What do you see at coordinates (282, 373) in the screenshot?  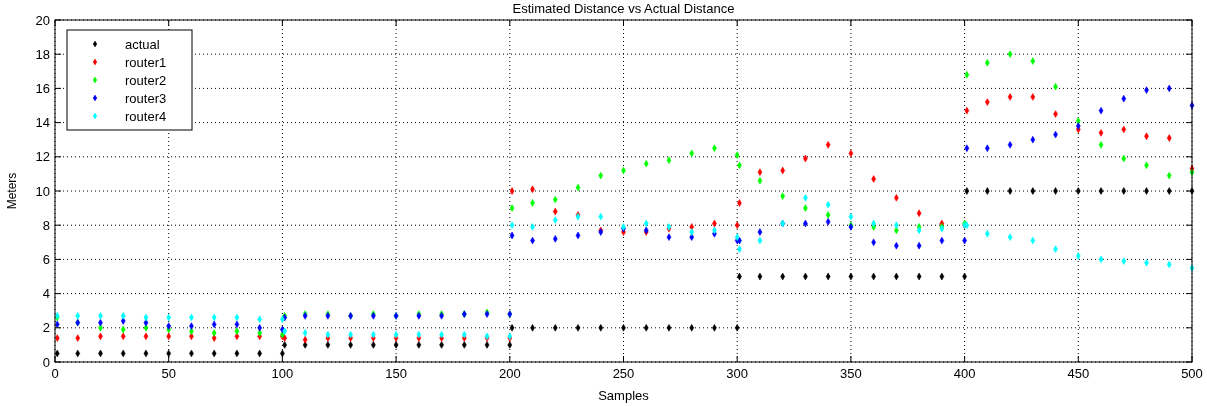 I see `x-tick-label: 100` at bounding box center [282, 373].